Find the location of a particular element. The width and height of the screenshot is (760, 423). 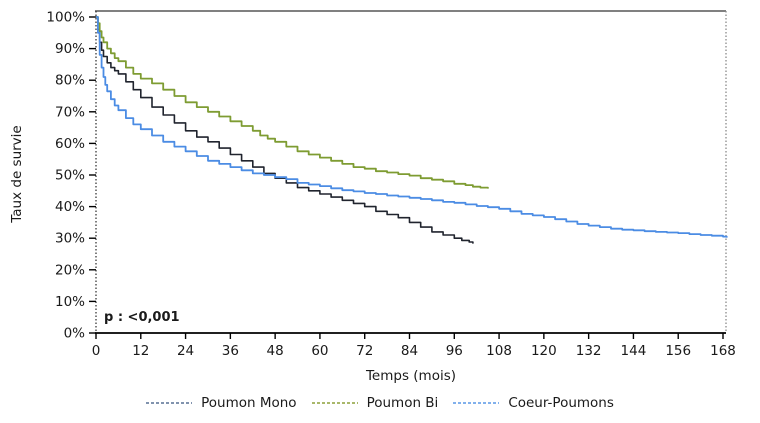

legend: Poumon Mono Poumon Bi Coeur-Poumons is located at coordinates (380, 403).